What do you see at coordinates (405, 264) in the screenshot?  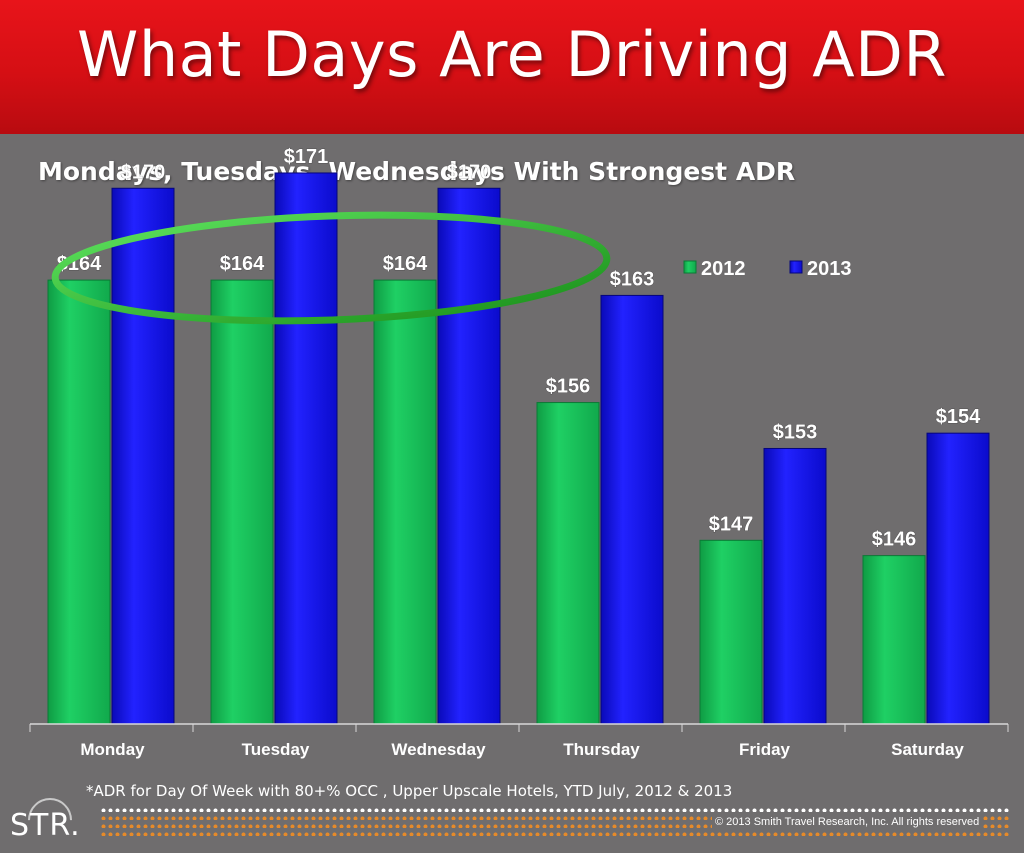 I see `data-label-2012-wednesday: $164` at bounding box center [405, 264].